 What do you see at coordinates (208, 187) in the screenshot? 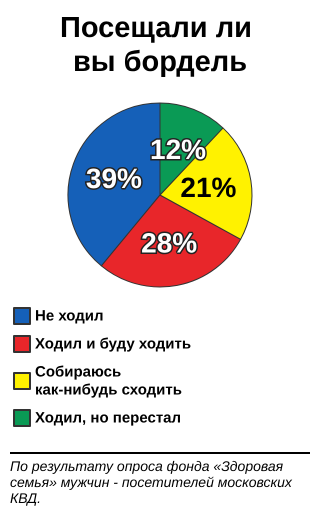
I see `data-label: 21%` at bounding box center [208, 187].